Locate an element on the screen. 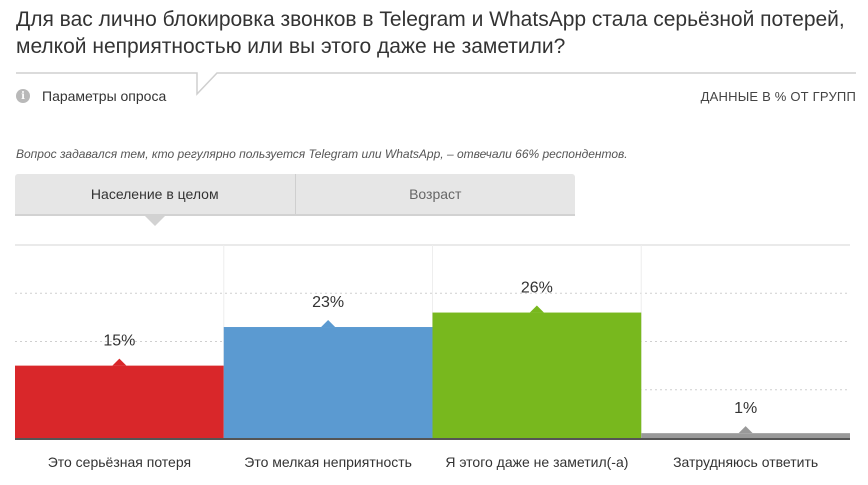  value-label: 1% is located at coordinates (745, 408).